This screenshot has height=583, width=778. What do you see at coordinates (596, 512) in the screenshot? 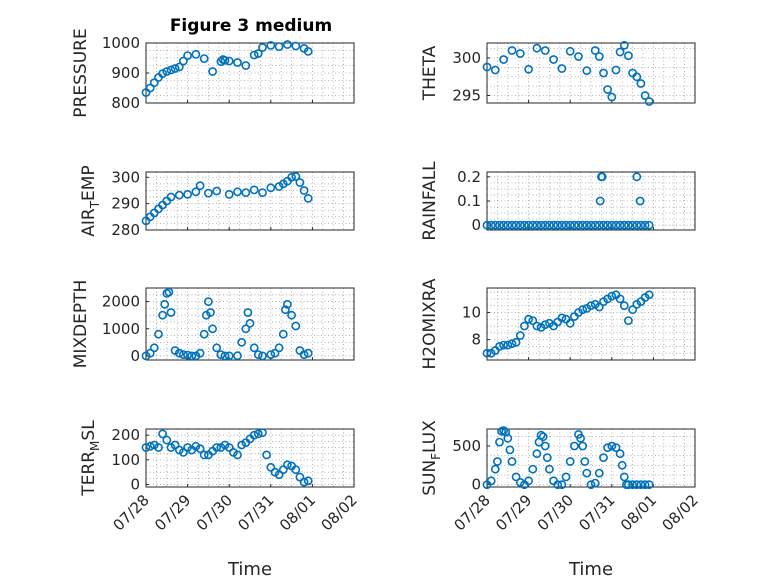
I see `x-tick-label: 07/31` at bounding box center [596, 512].